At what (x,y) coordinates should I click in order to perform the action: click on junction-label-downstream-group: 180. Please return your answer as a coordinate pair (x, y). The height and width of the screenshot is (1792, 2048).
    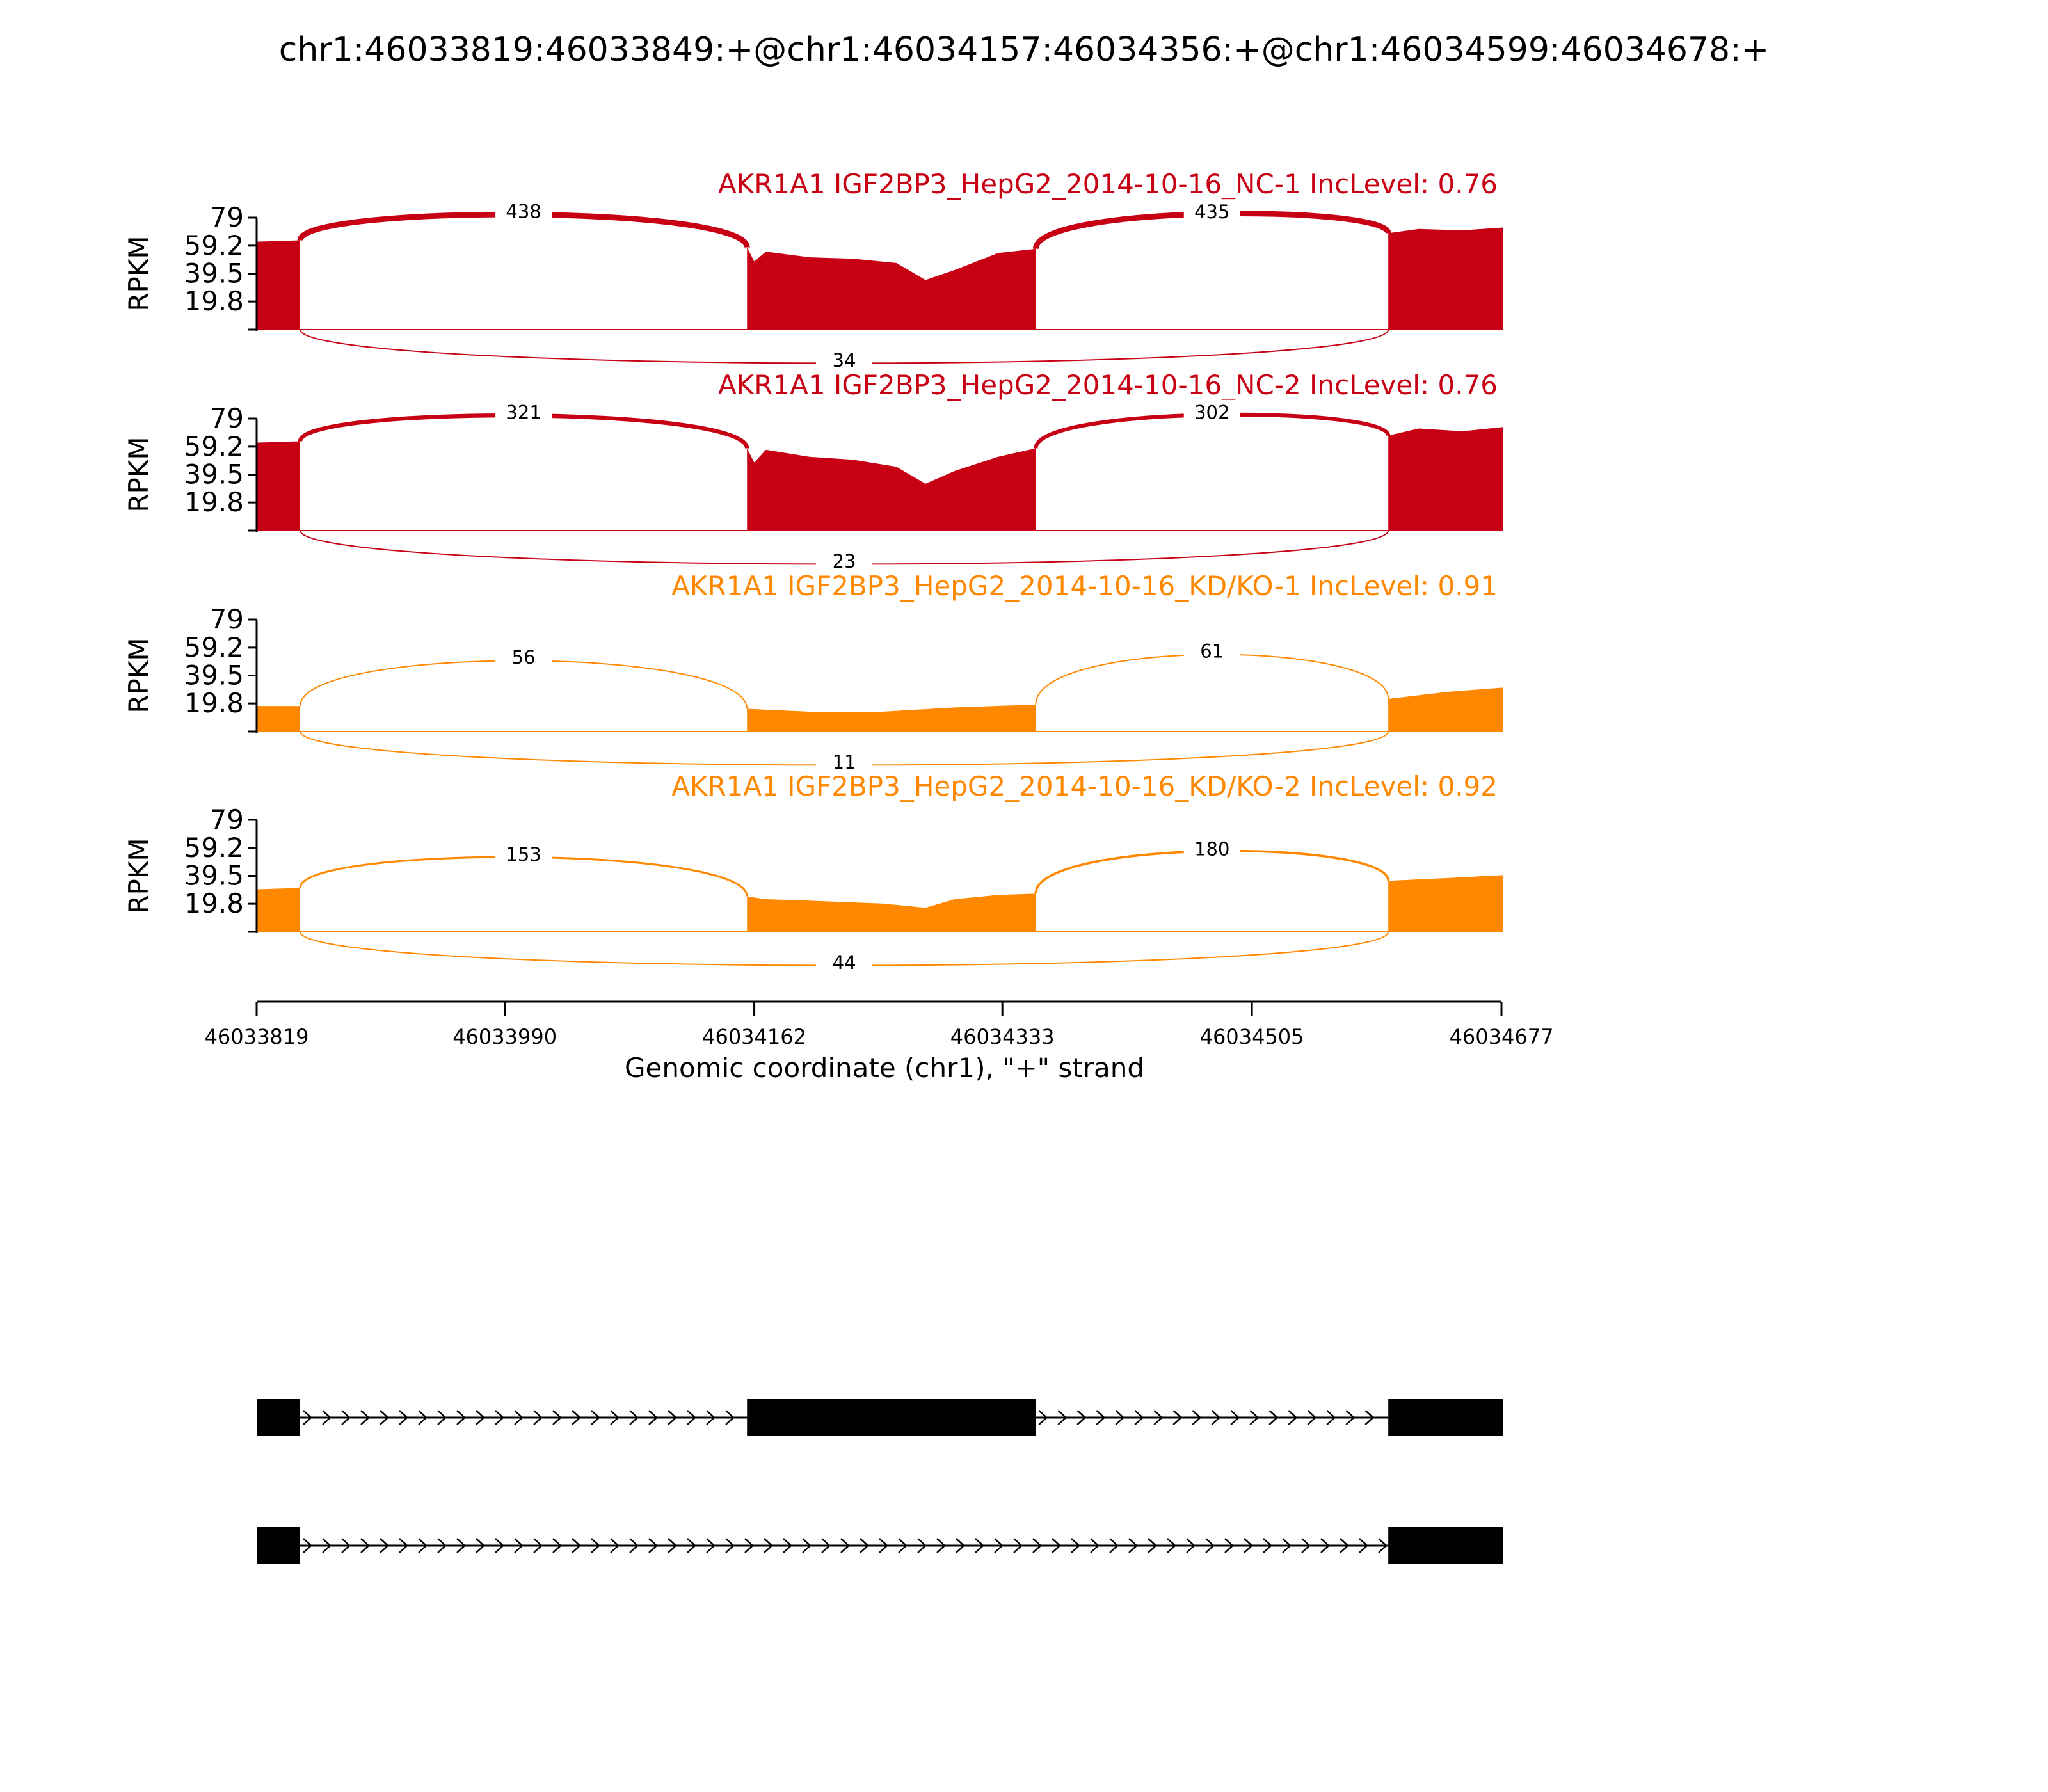
    Looking at the image, I should click on (1211, 849).